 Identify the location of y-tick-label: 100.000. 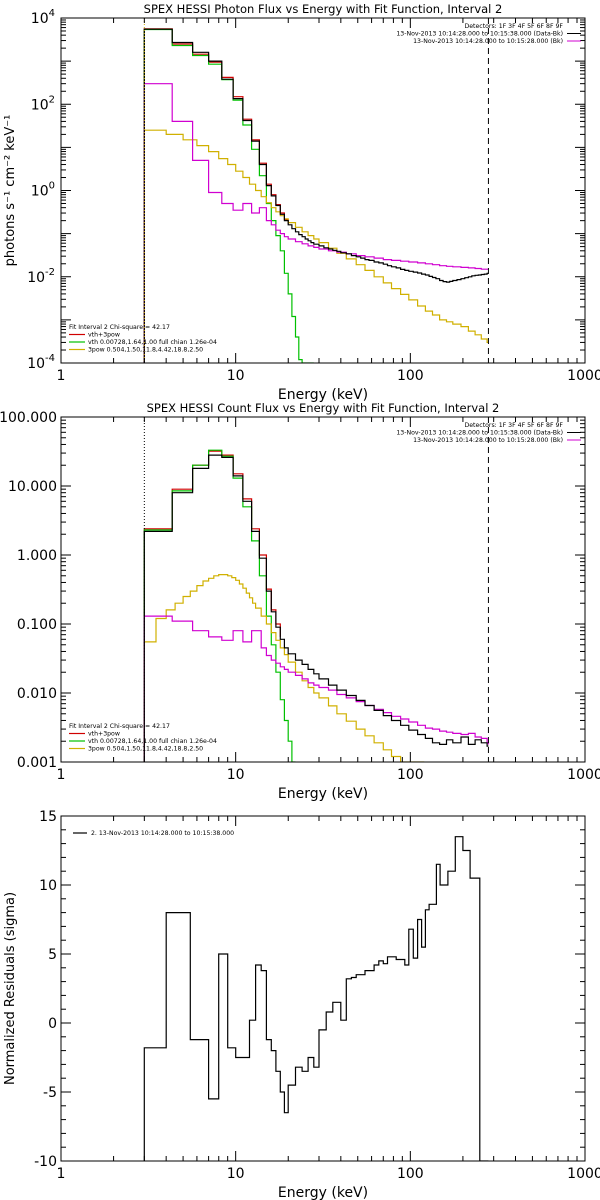
(28, 418).